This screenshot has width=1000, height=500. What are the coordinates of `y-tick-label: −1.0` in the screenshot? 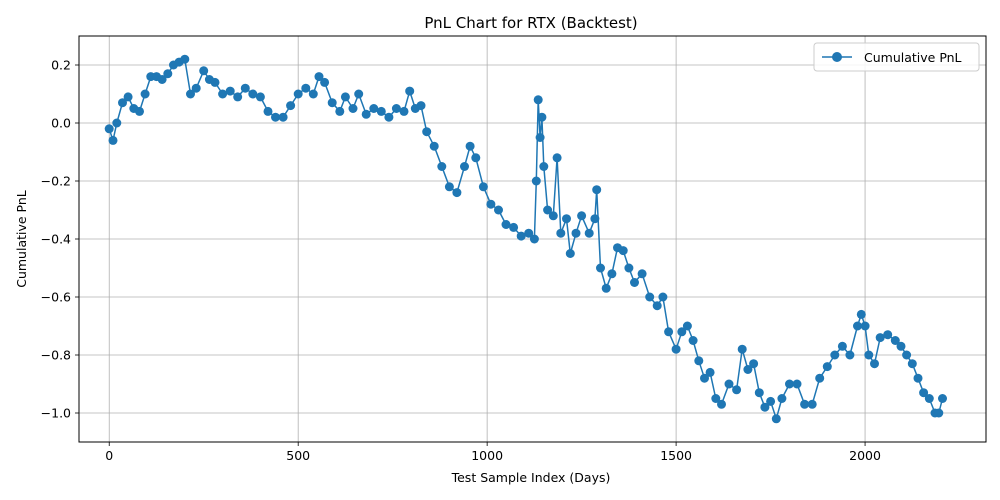 It's located at (56, 413).